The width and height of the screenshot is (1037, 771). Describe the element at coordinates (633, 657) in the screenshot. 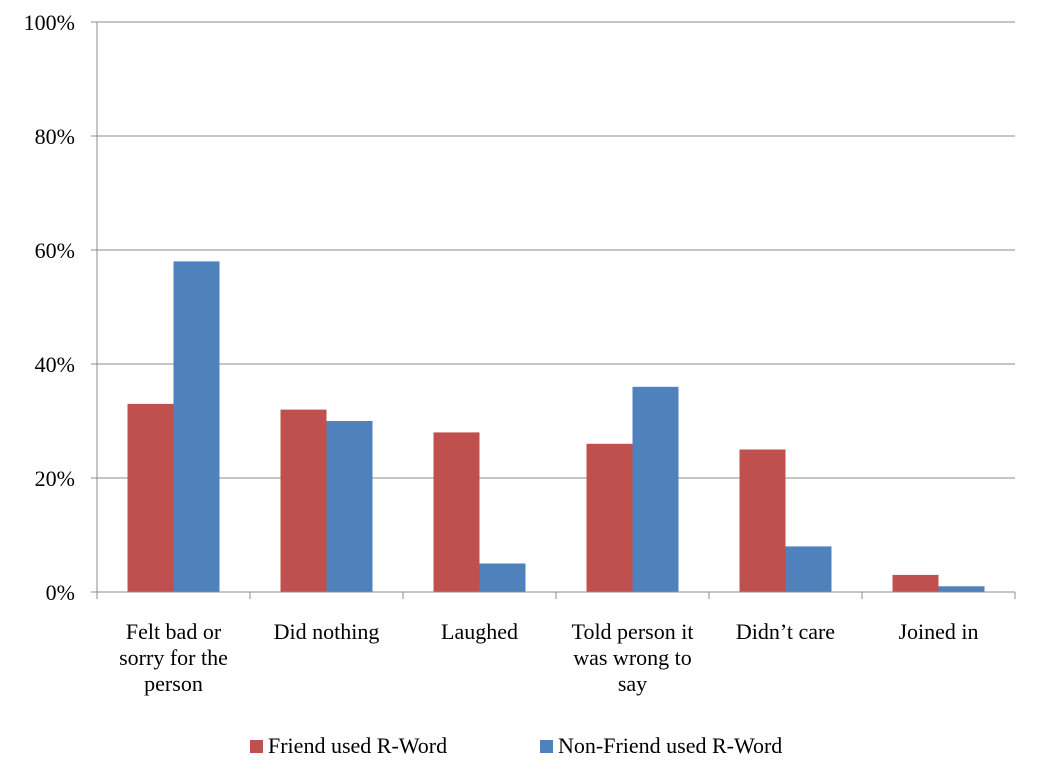

I see `x-category-label: Told person it was wrong to say` at that location.